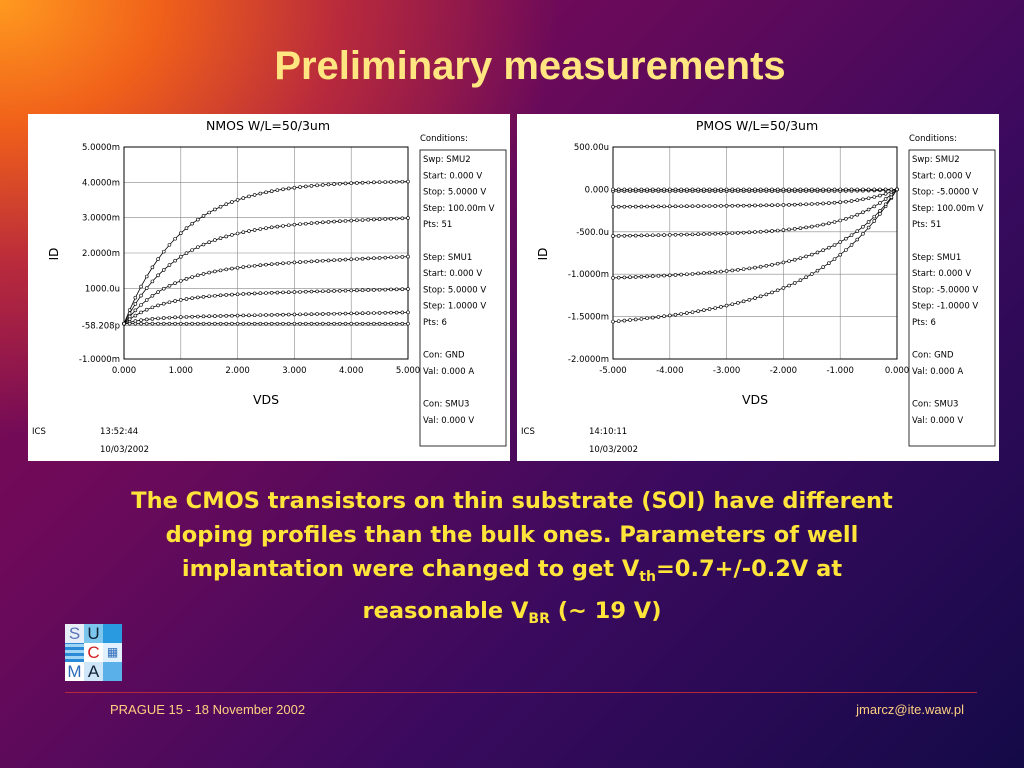  Describe the element at coordinates (39, 432) in the screenshot. I see `nmos-footer-label: ICS` at that location.